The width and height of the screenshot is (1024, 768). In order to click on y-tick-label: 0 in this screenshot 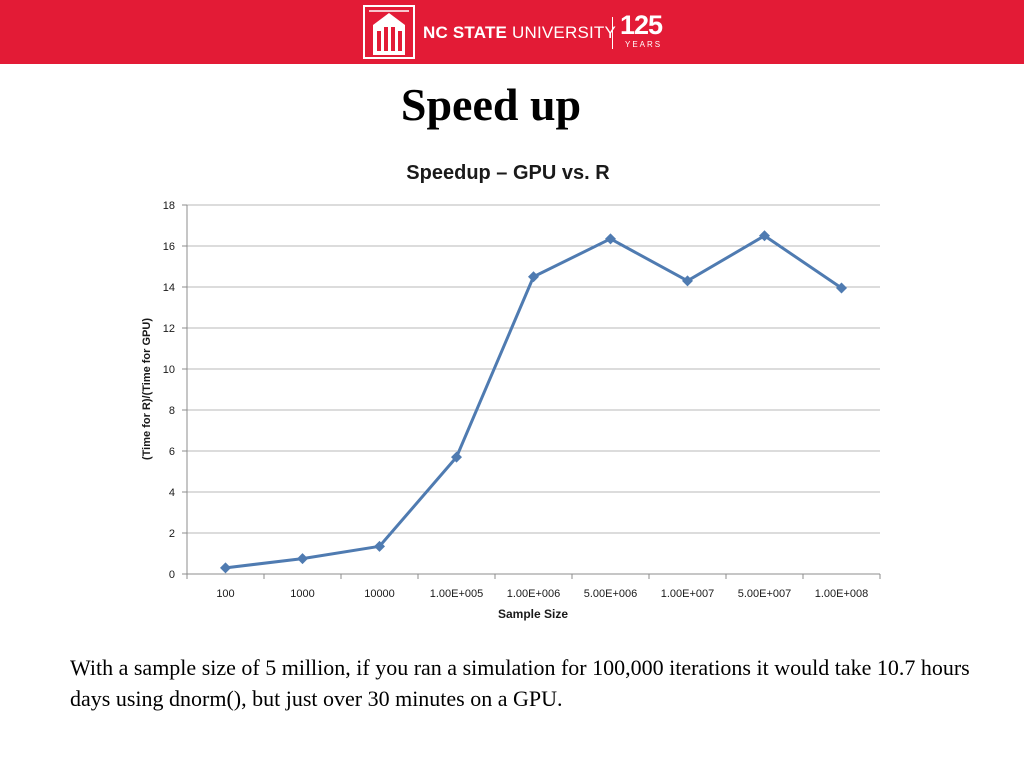, I will do `click(172, 575)`.